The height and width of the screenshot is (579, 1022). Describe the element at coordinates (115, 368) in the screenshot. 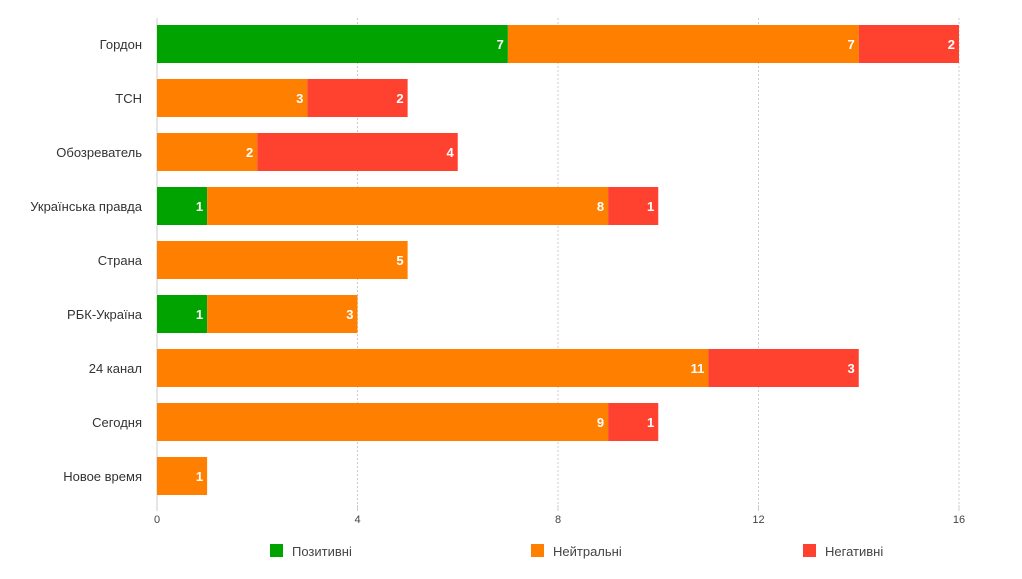

I see `category-label: 24 канал` at that location.